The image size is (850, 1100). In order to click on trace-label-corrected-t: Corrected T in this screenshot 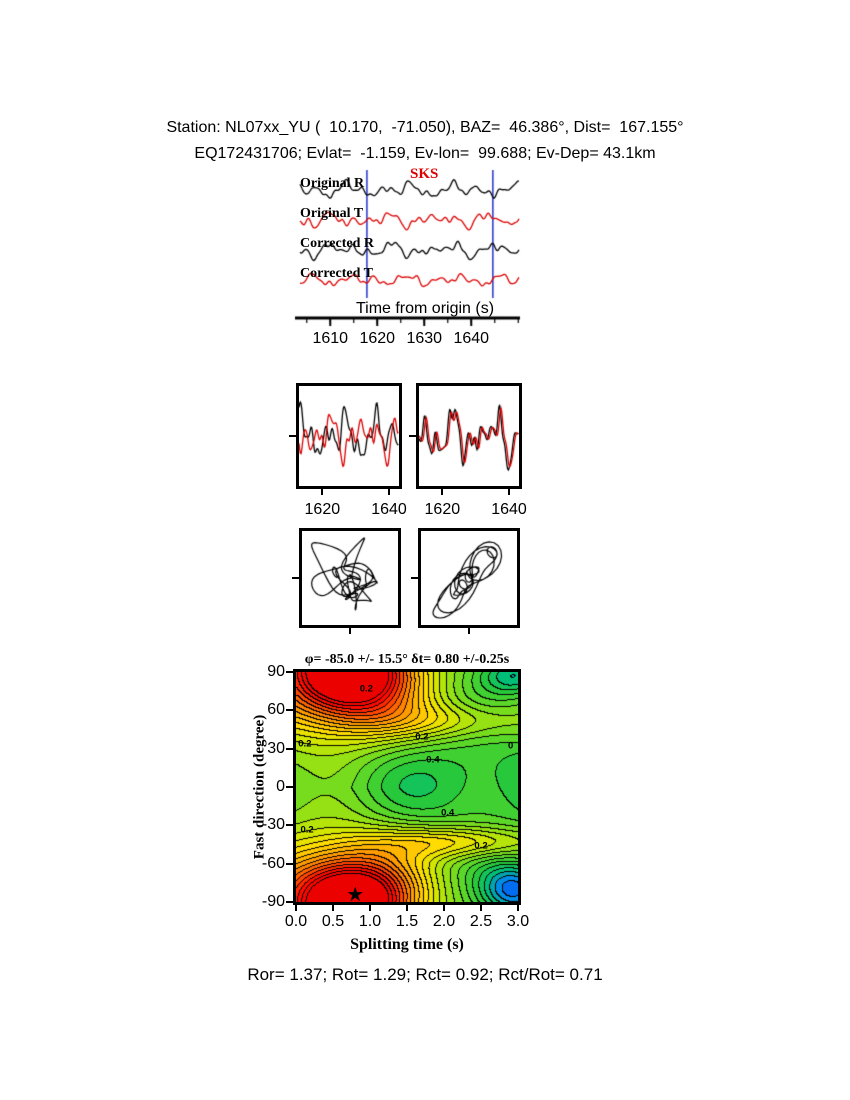, I will do `click(336, 273)`.